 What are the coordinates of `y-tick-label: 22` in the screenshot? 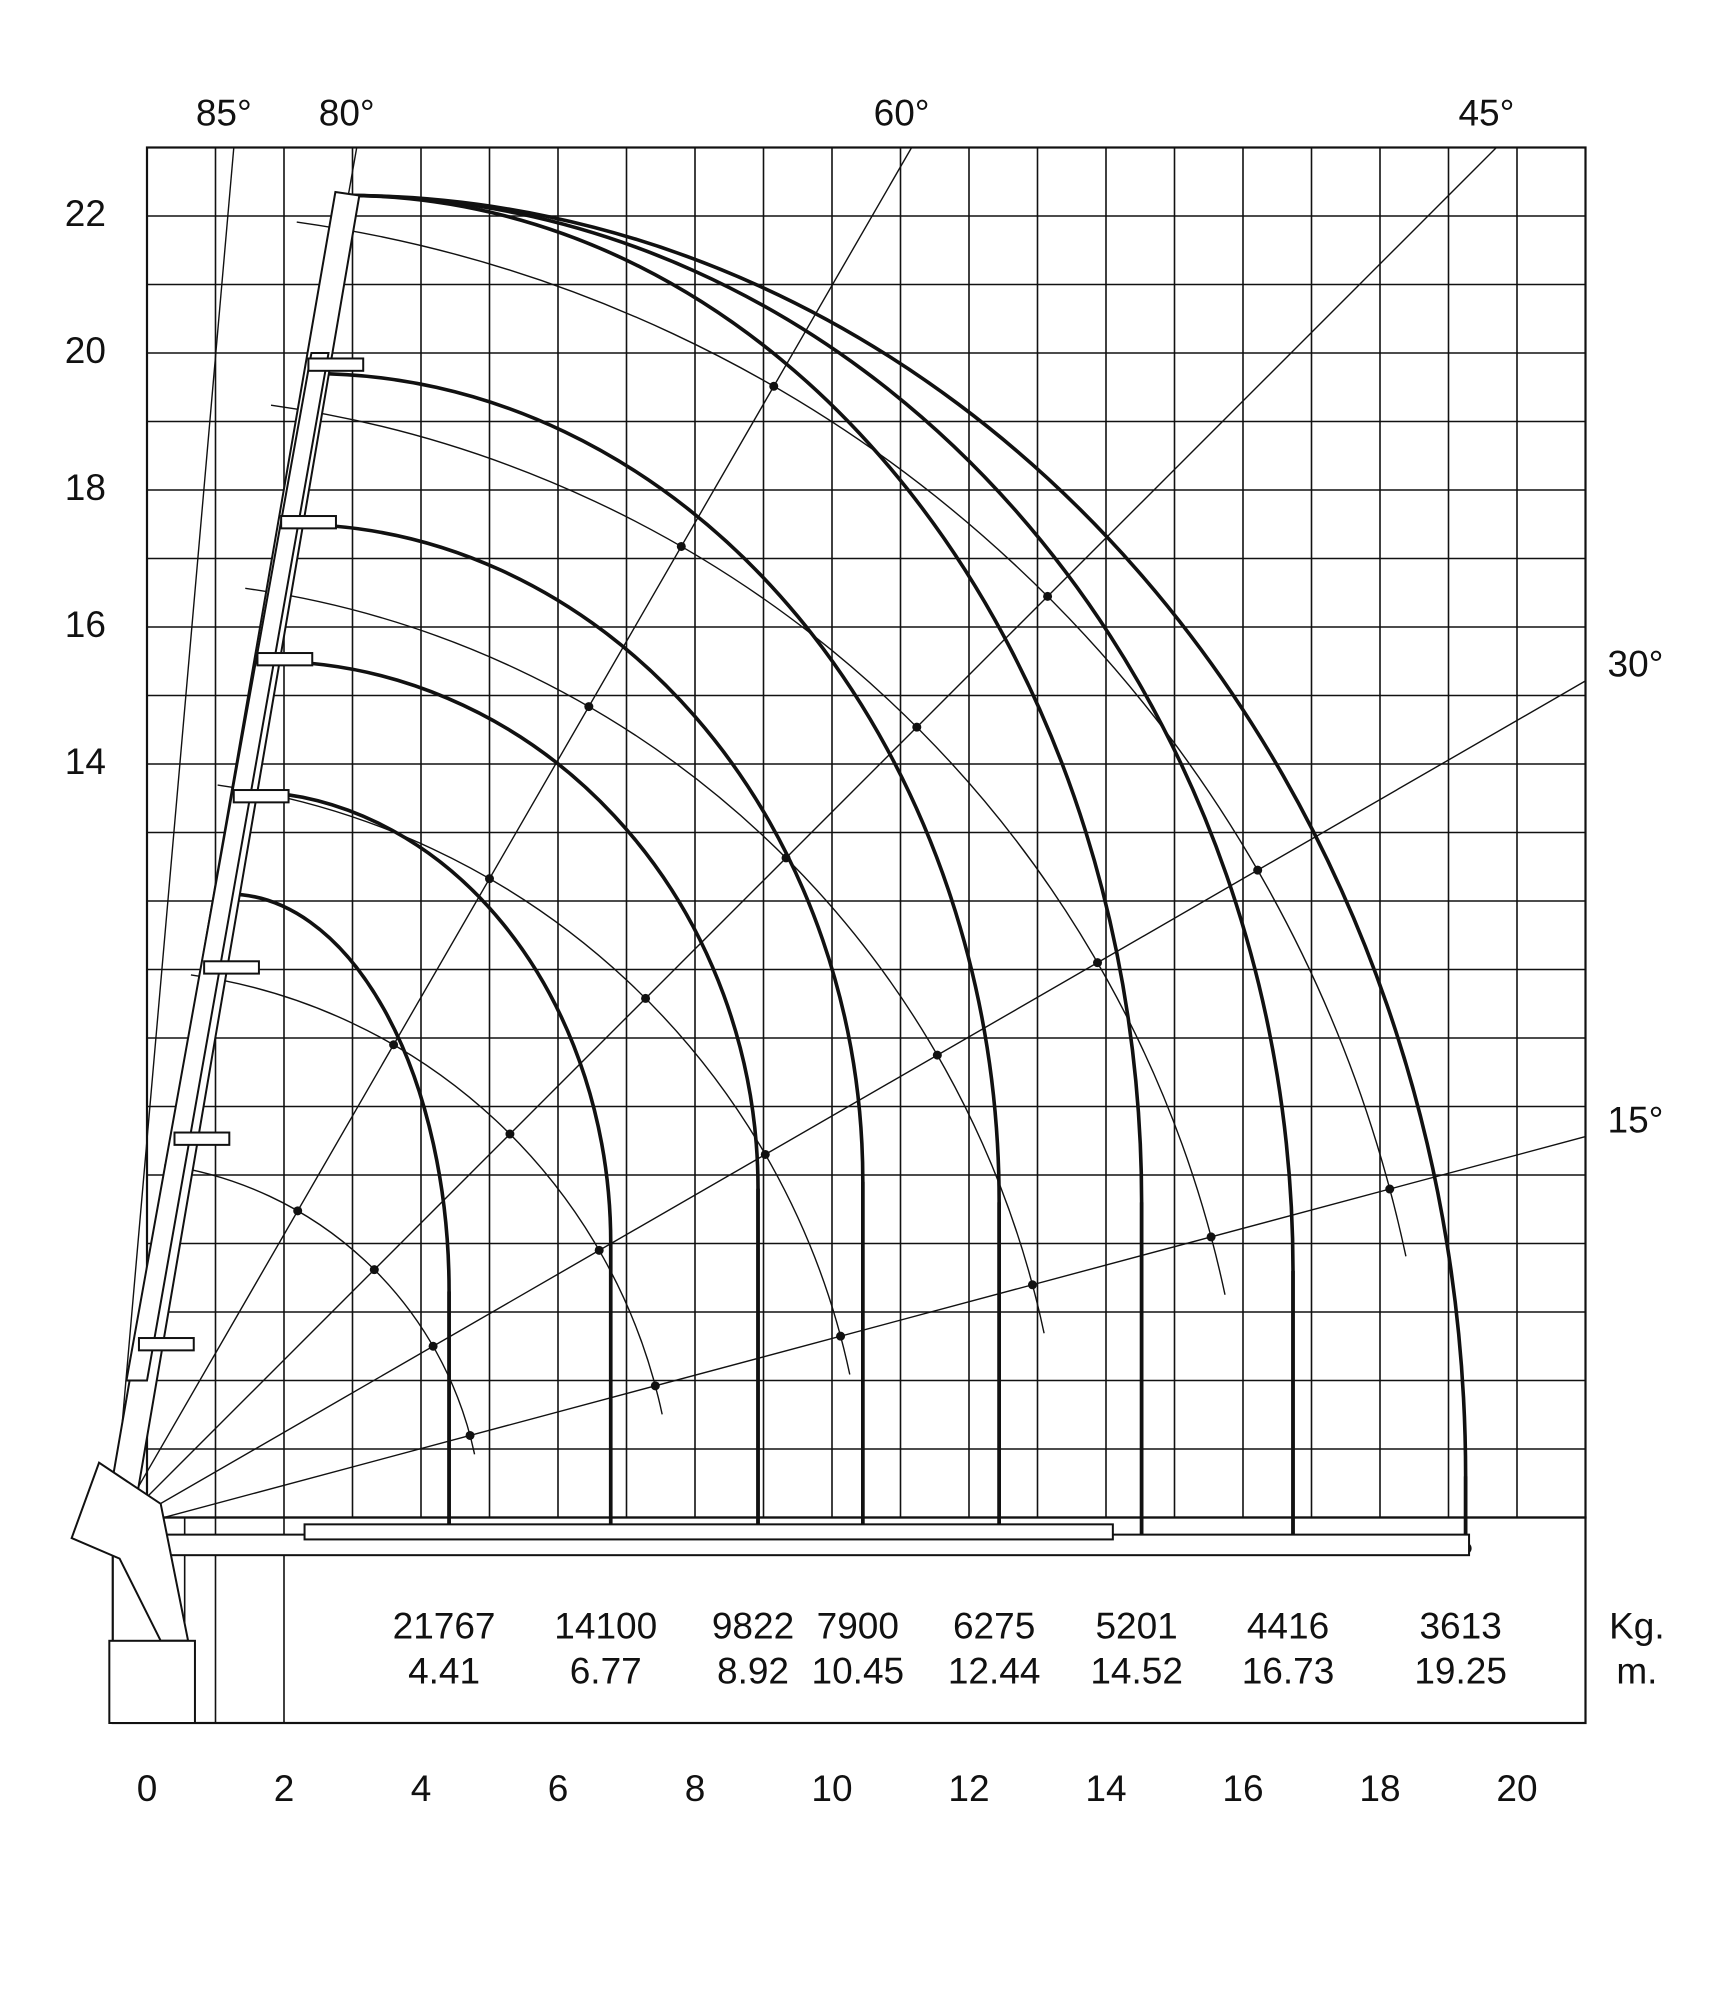 It's located at (85, 213).